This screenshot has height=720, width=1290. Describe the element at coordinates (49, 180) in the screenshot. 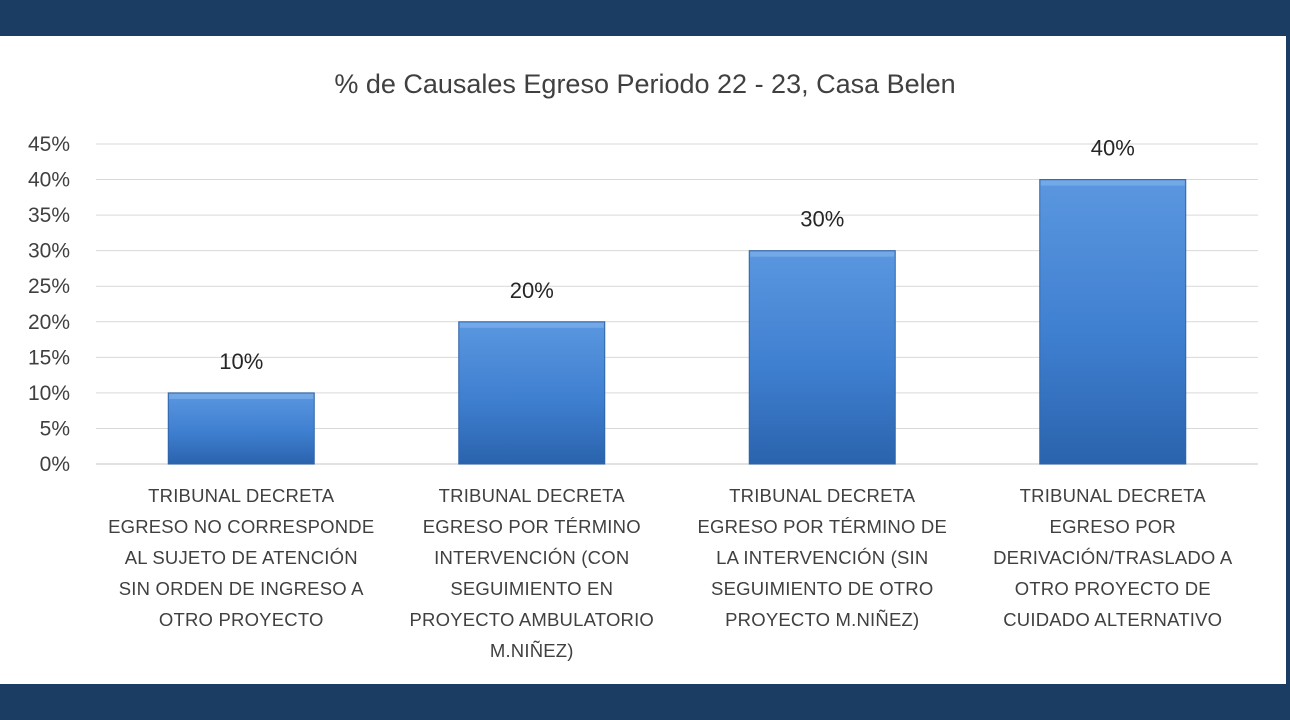

I see `y-tick-label: 40%` at that location.